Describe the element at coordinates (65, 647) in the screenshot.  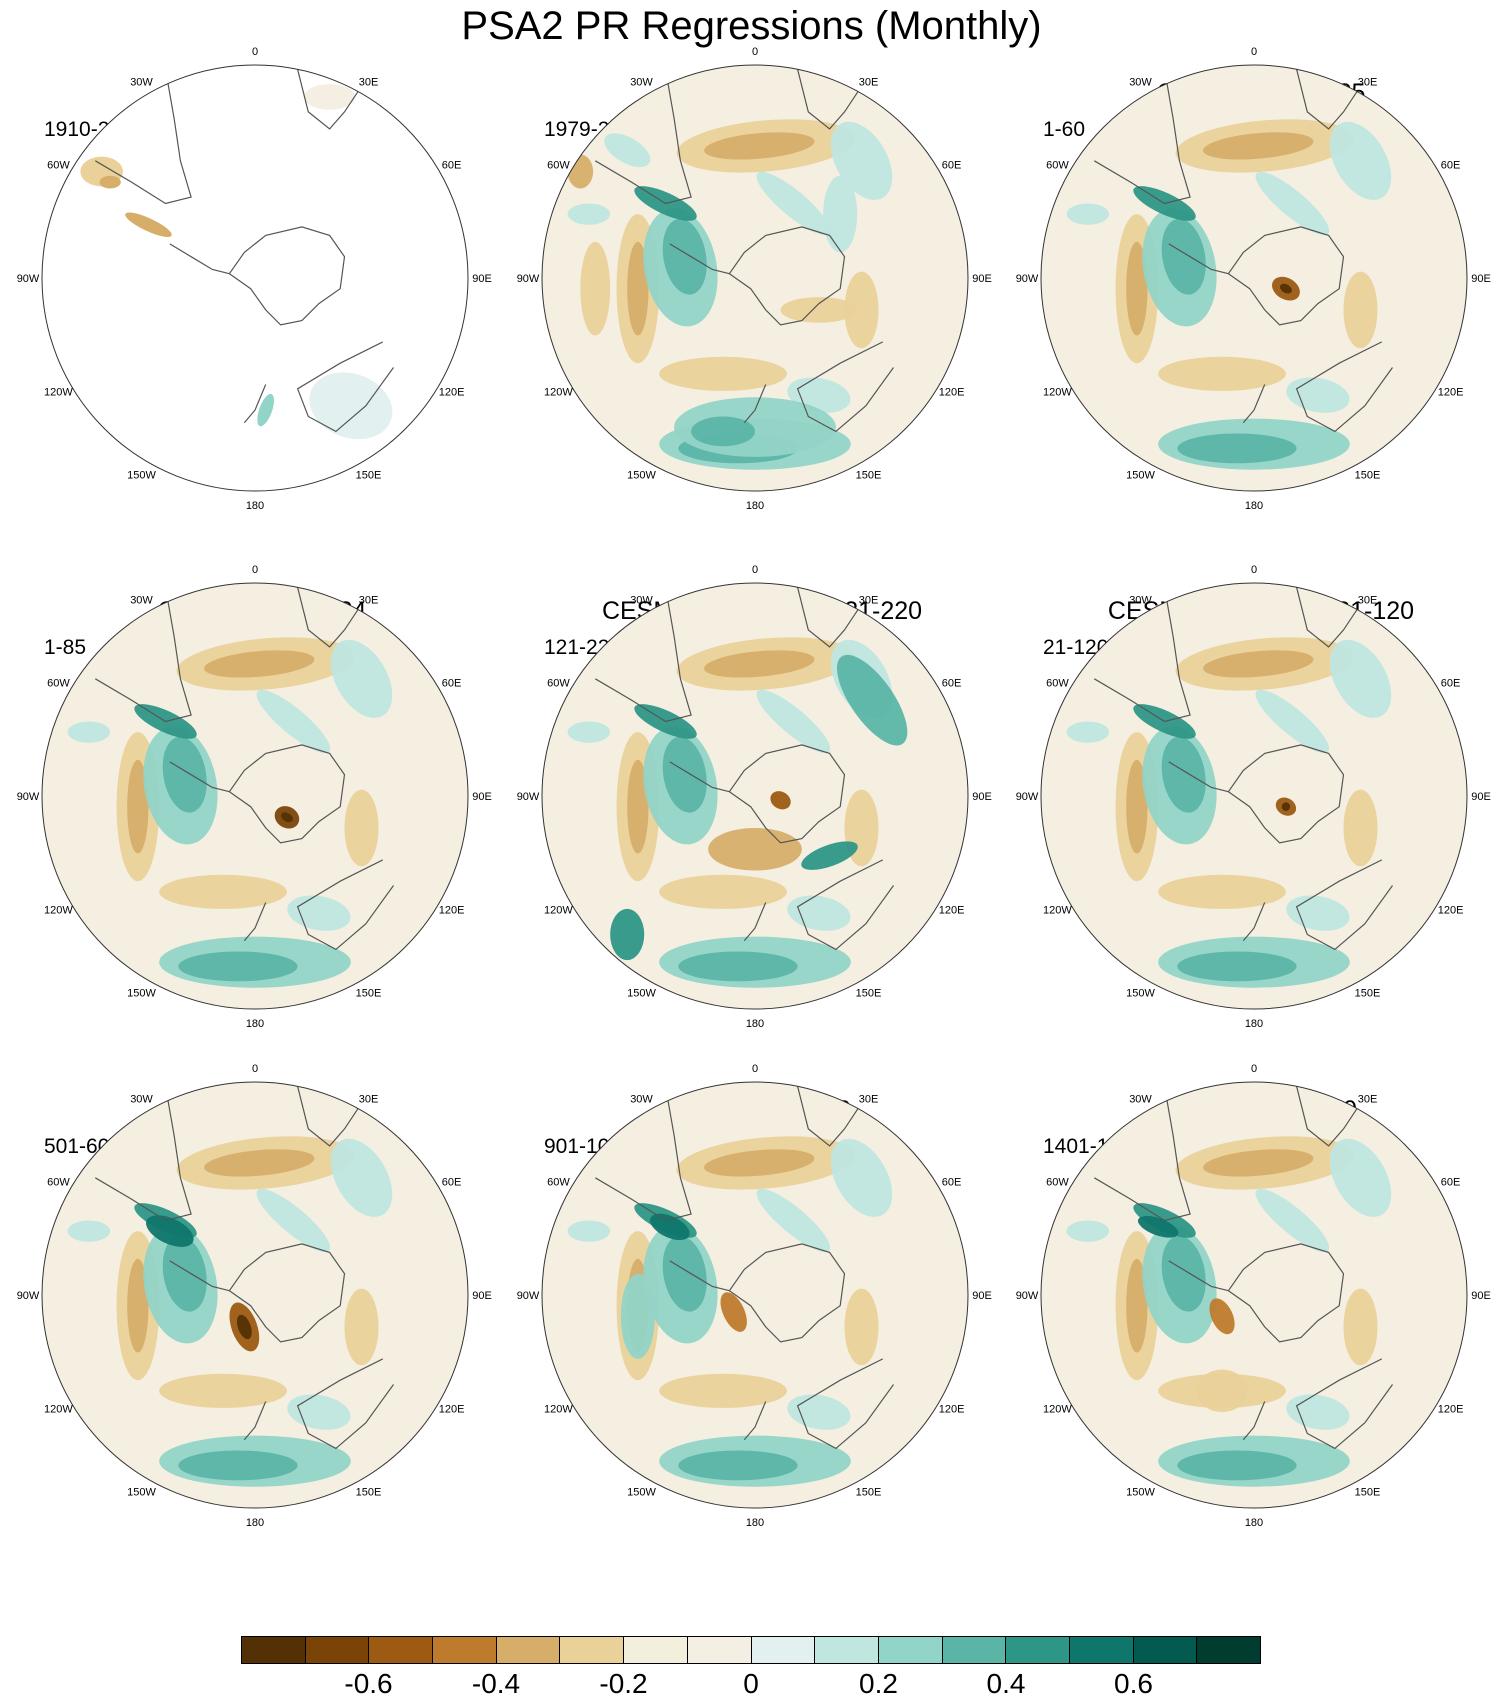
I see `panel-period: 1-85` at that location.